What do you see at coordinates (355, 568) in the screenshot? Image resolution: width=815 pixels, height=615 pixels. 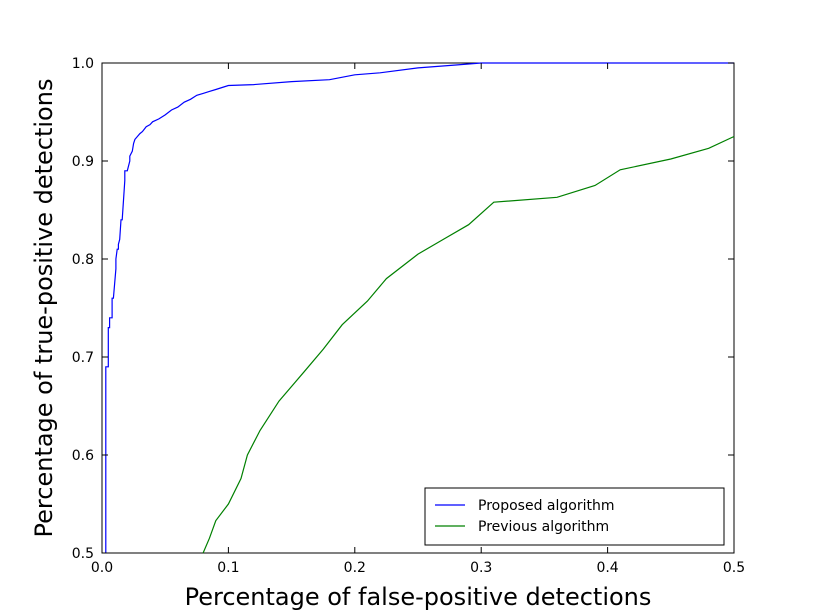 I see `x-tick-label: 0.2` at bounding box center [355, 568].